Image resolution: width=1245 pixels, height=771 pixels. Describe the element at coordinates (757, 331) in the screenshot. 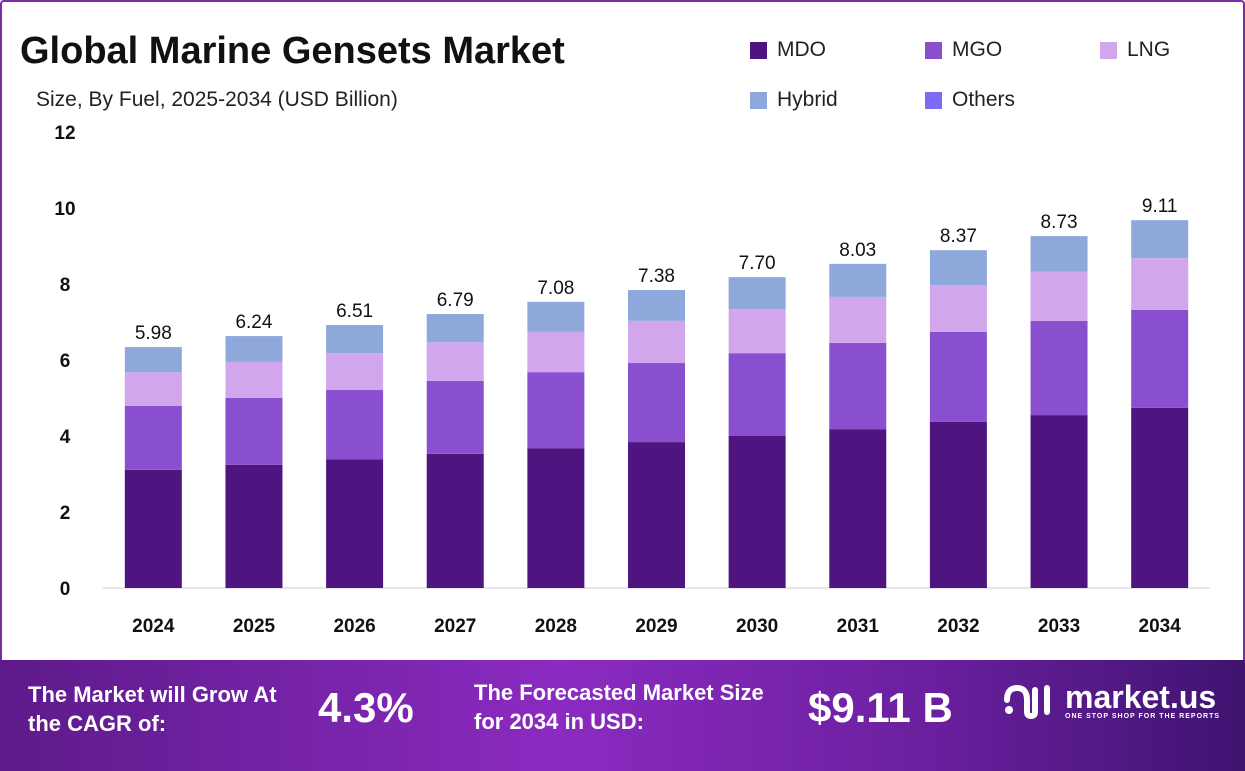

I see `bar-segment-lng-2030` at that location.